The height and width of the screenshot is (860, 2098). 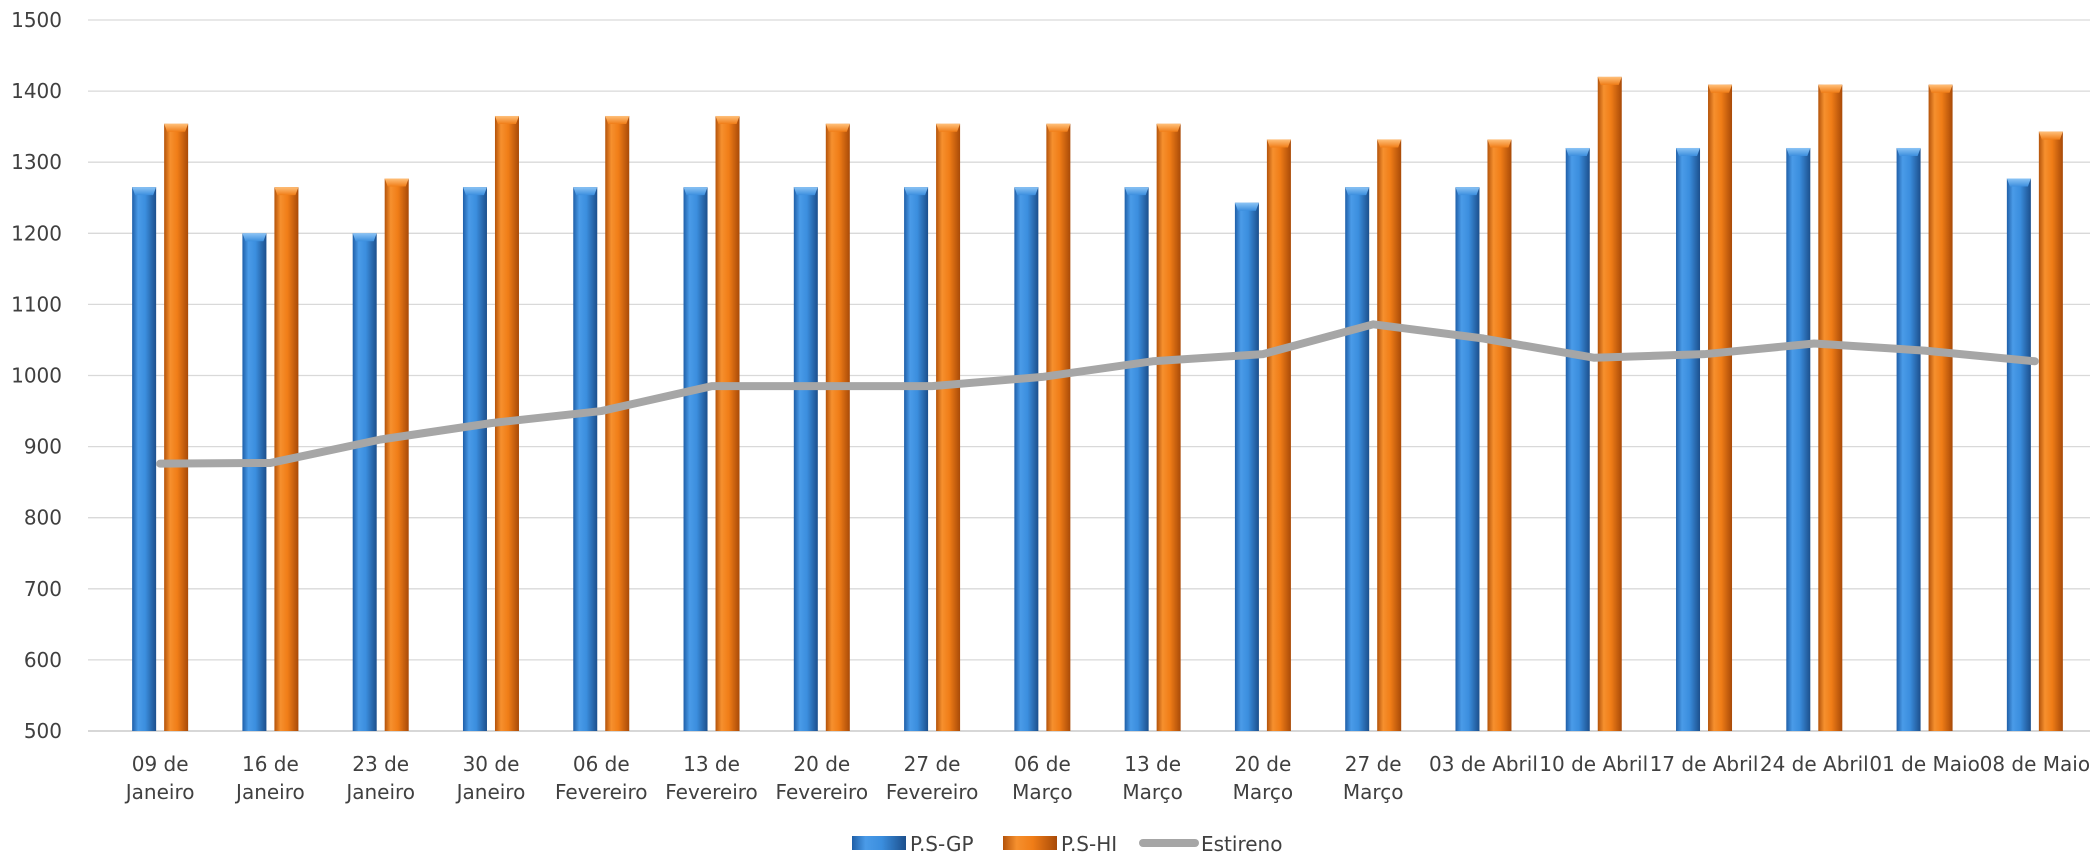 What do you see at coordinates (711, 778) in the screenshot?
I see `x-tick-label: 13 de Fevereiro` at bounding box center [711, 778].